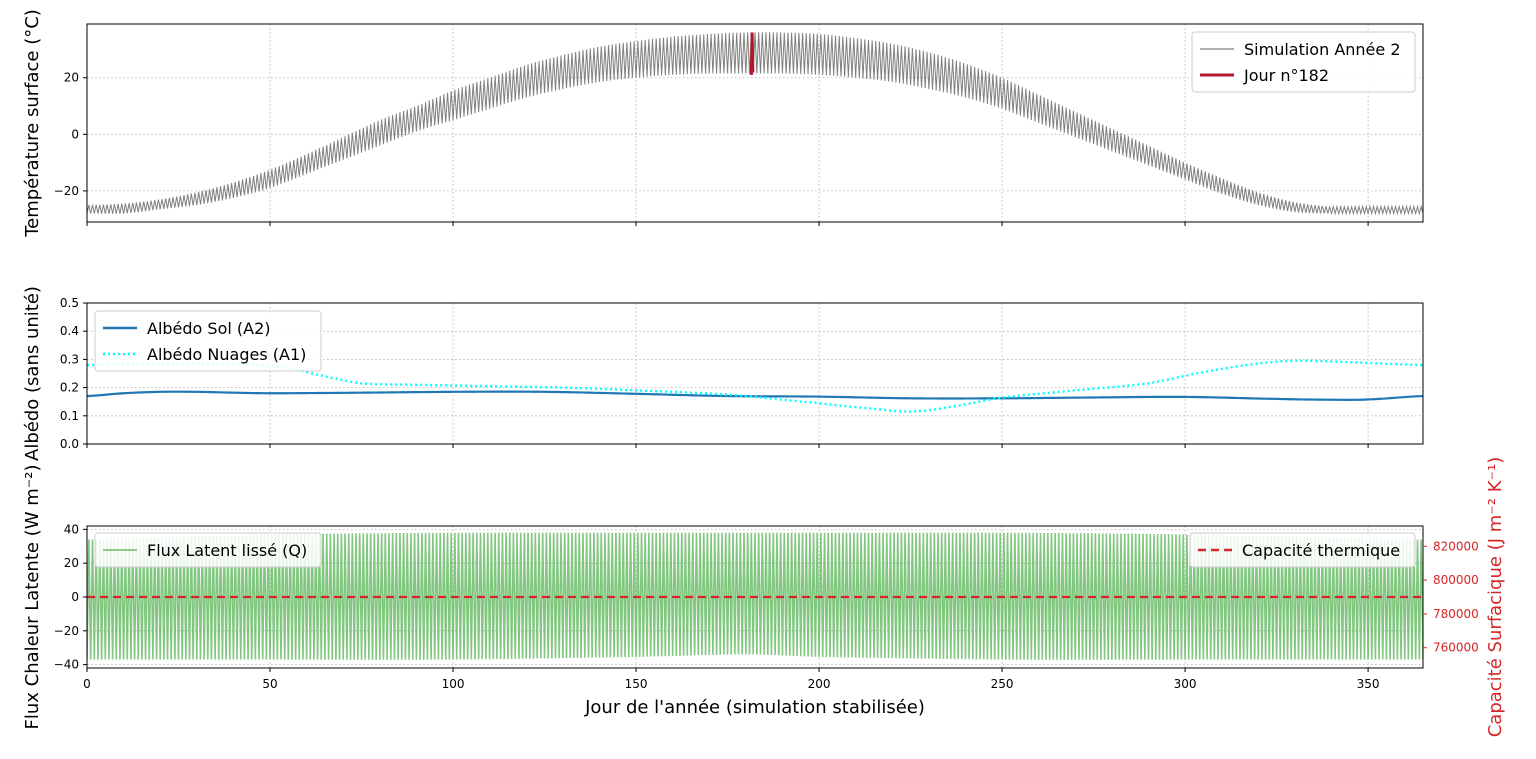 This screenshot has width=1536, height=759. What do you see at coordinates (269, 684) in the screenshot?
I see `x-tick-label: 50` at bounding box center [269, 684].